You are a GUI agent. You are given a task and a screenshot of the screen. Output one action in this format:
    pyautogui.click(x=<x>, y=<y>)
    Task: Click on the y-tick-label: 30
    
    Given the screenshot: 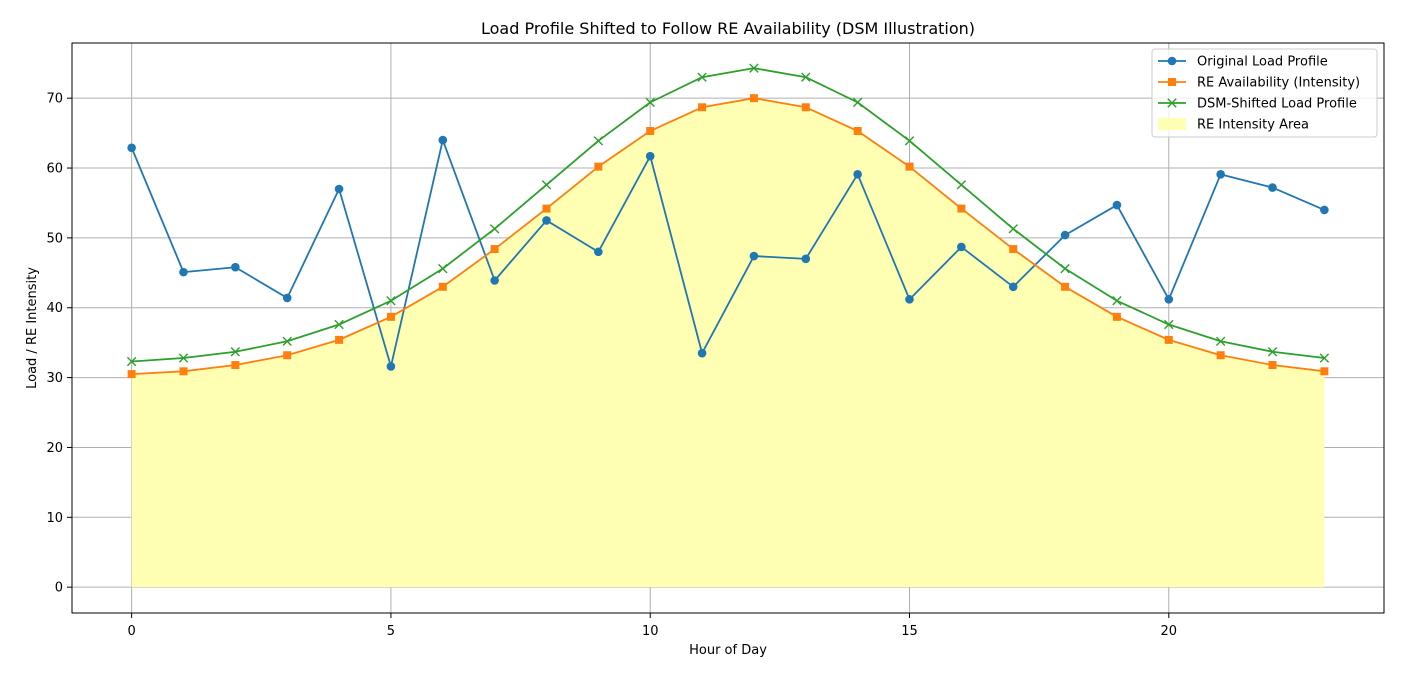 What is the action you would take?
    pyautogui.click(x=54, y=378)
    